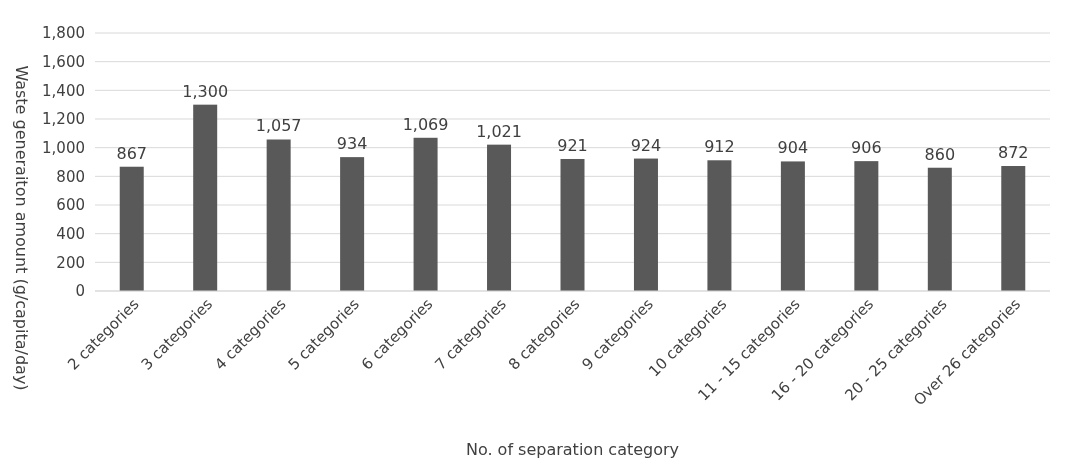 The height and width of the screenshot is (463, 1084). Describe the element at coordinates (1013, 153) in the screenshot. I see `data-label: 872` at that location.